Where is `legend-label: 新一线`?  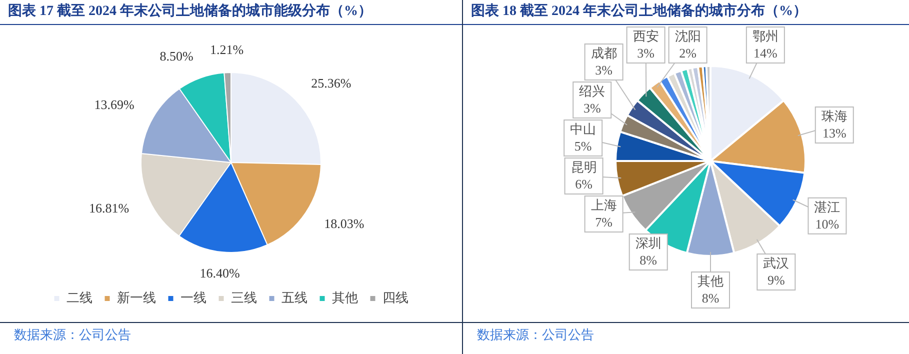 legend-label: 新一线 is located at coordinates (136, 297).